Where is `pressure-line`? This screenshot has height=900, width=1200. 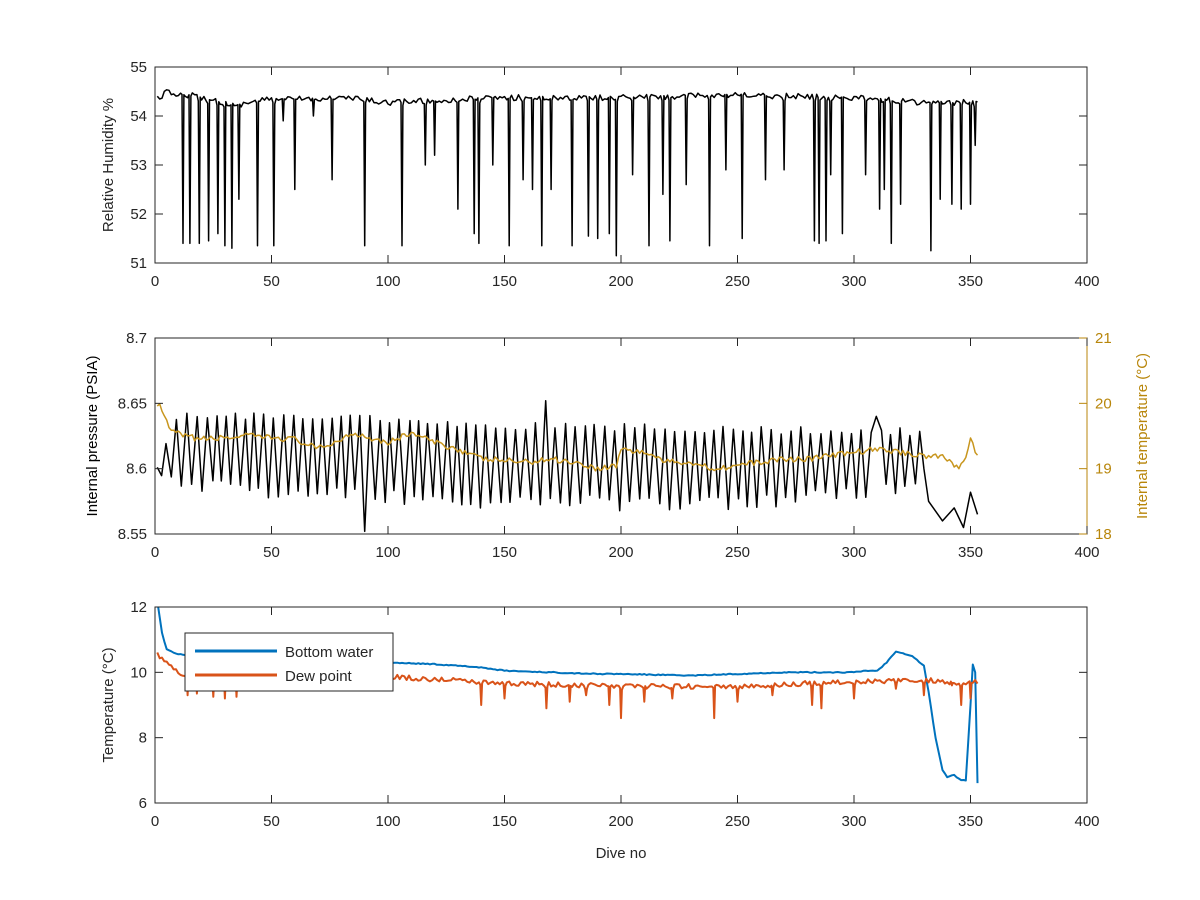 pressure-line is located at coordinates (567, 466).